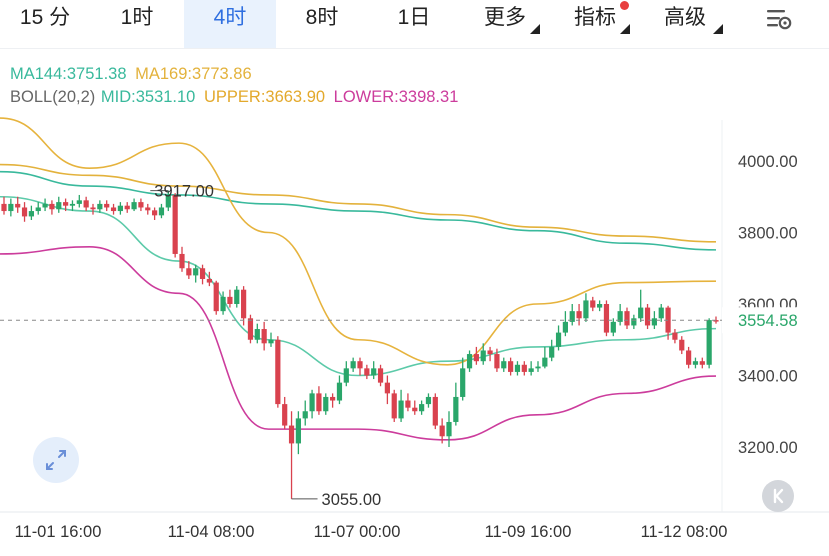 This screenshot has height=556, width=829. Describe the element at coordinates (56, 460) in the screenshot. I see `expand-chart-button` at that location.